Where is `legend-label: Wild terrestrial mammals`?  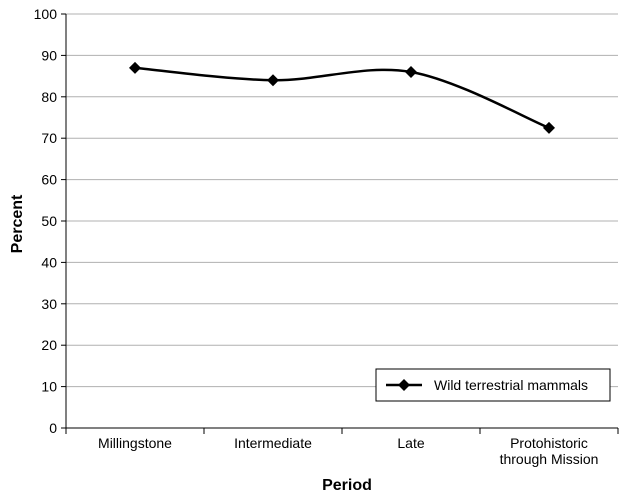
legend-label: Wild terrestrial mammals is located at coordinates (511, 385).